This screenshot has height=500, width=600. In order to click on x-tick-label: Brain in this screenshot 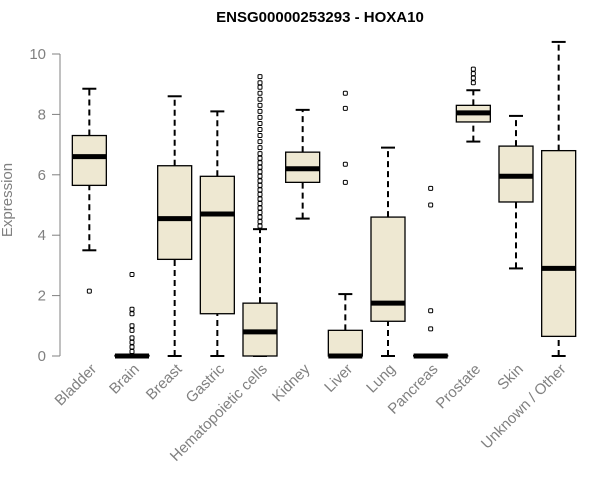, I will do `click(124, 379)`.